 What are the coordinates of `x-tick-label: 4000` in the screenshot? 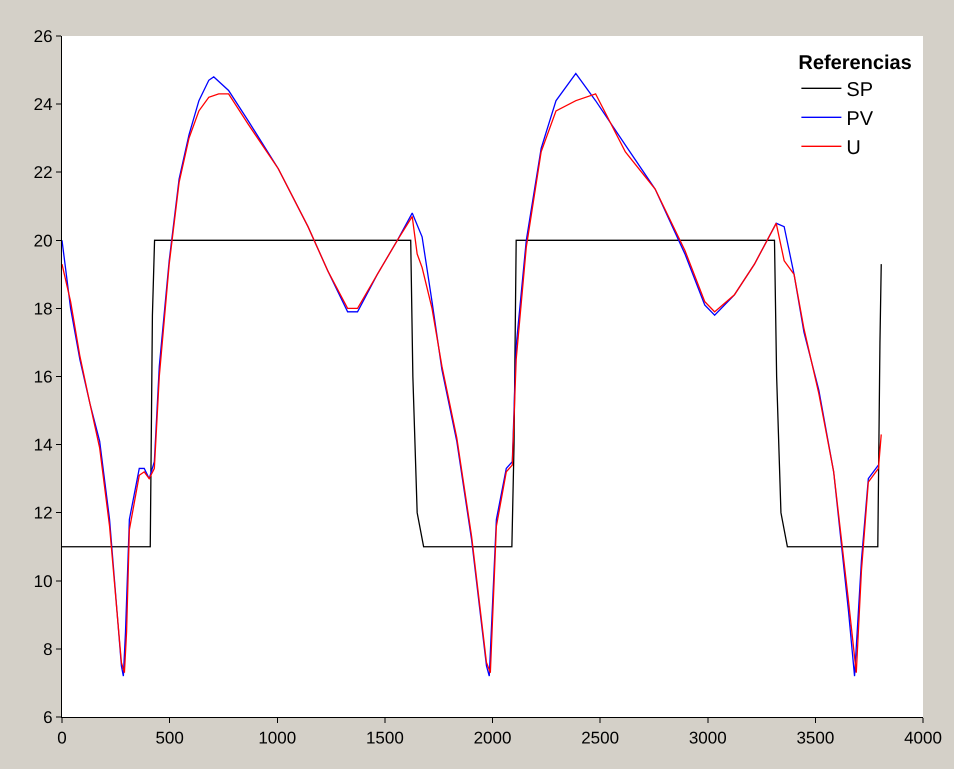 It's located at (923, 738).